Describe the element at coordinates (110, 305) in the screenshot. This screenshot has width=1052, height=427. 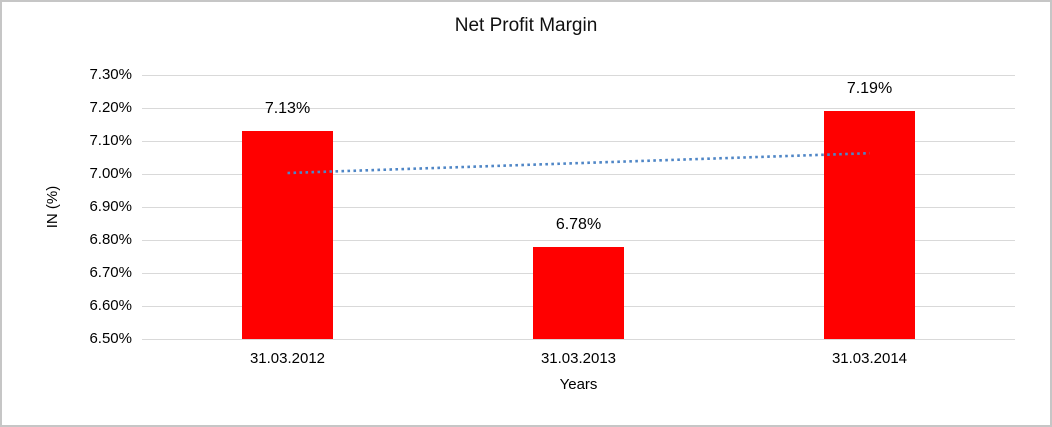
I see `y-axis-tick-label: 6.60%` at that location.